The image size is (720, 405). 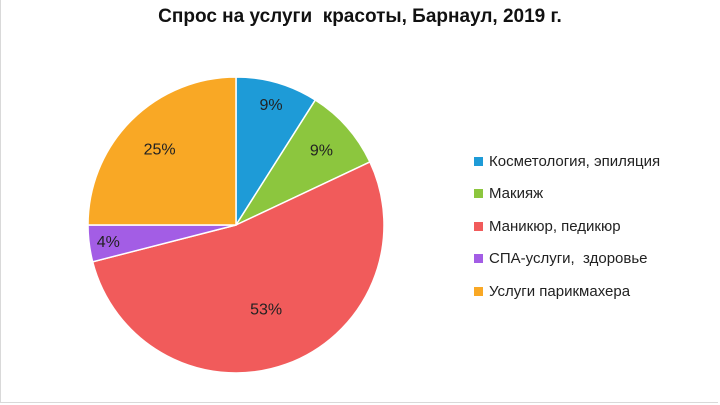 What do you see at coordinates (567, 194) in the screenshot?
I see `legend-item-makeup: Макияж` at bounding box center [567, 194].